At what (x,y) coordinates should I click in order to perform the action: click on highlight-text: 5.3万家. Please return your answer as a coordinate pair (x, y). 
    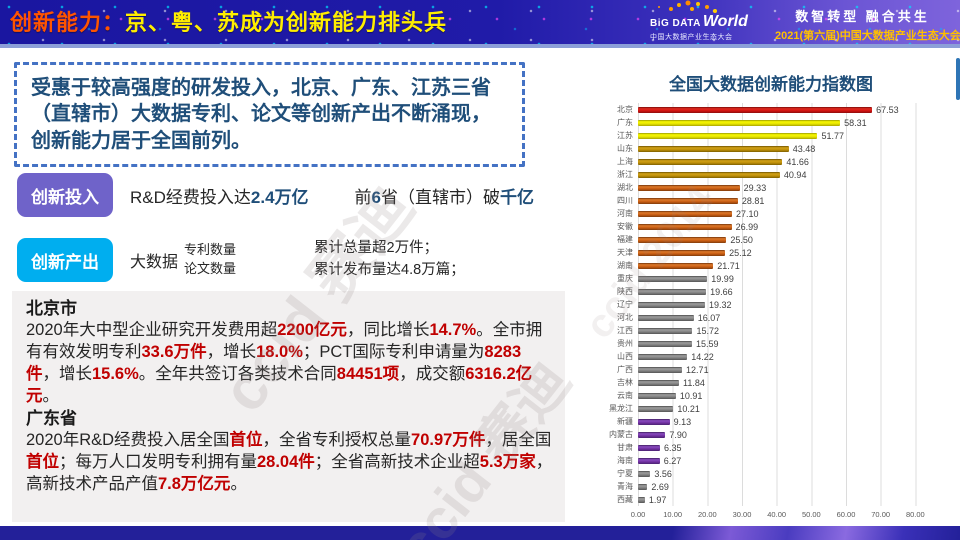
    Looking at the image, I should click on (507, 461).